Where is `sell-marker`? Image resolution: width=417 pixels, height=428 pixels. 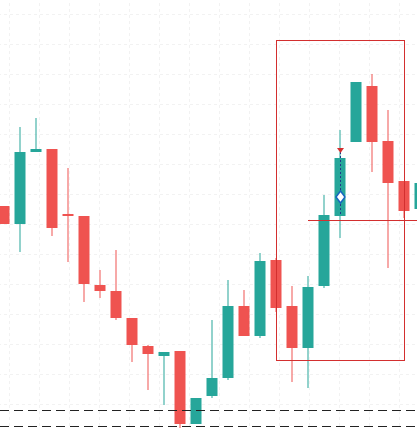 sell-marker is located at coordinates (340, 150).